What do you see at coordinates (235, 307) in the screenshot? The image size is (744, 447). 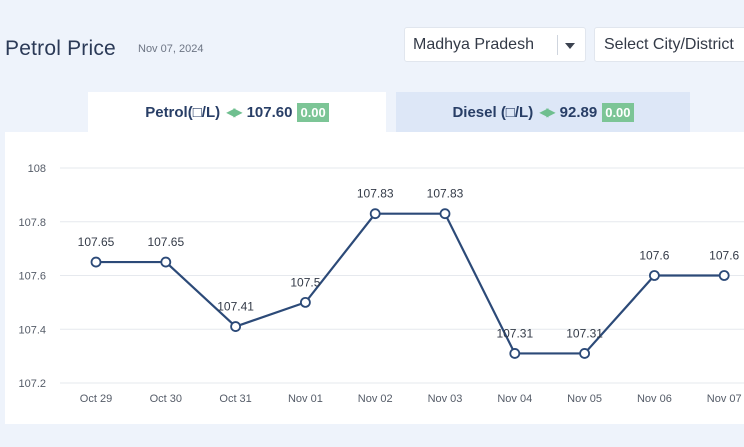 I see `data-label: 107.41` at bounding box center [235, 307].